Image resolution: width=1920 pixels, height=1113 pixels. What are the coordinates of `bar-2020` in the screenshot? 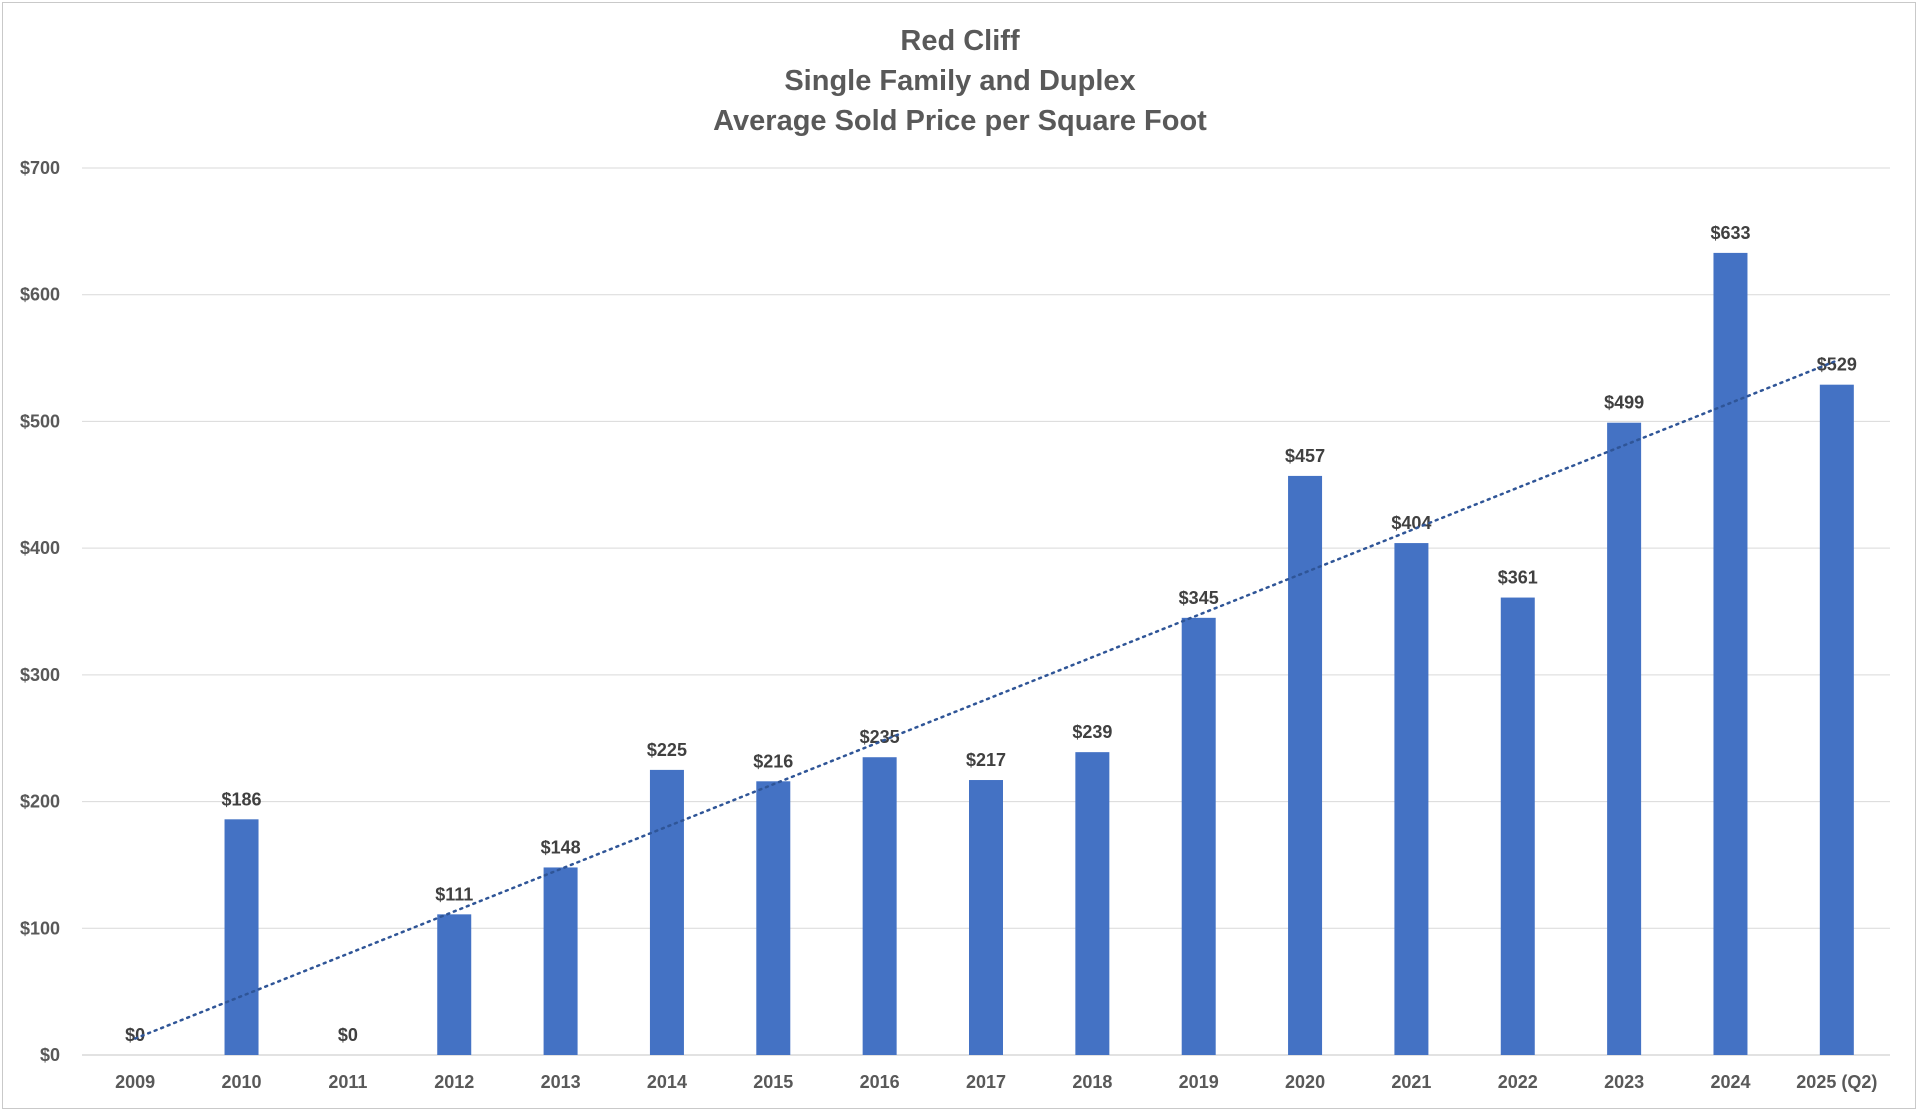 It's located at (1305, 765).